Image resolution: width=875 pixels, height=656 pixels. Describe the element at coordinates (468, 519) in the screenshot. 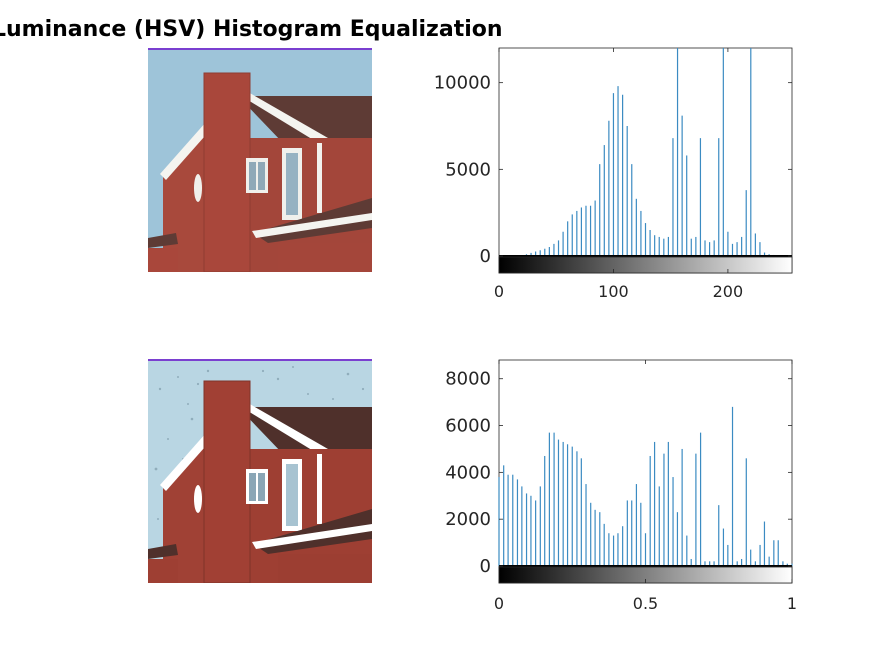

I see `y-tick-label: 2000` at that location.